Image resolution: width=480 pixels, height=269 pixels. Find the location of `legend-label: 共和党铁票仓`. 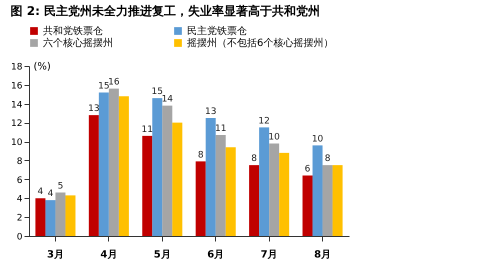

legend-label: 共和党铁票仓 is located at coordinates (73, 31).